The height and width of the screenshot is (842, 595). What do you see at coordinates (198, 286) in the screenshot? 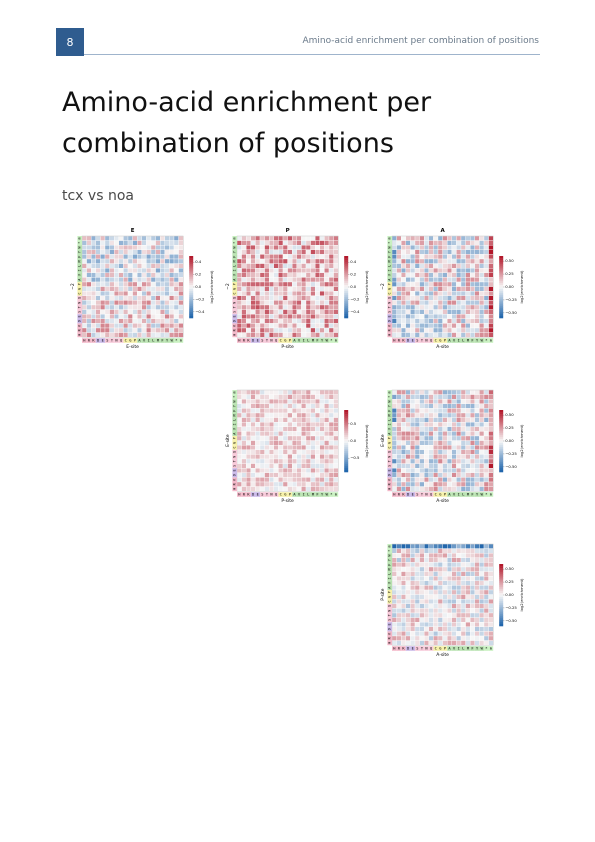
I see `colorbar-tick-label: 0.0` at bounding box center [198, 286].